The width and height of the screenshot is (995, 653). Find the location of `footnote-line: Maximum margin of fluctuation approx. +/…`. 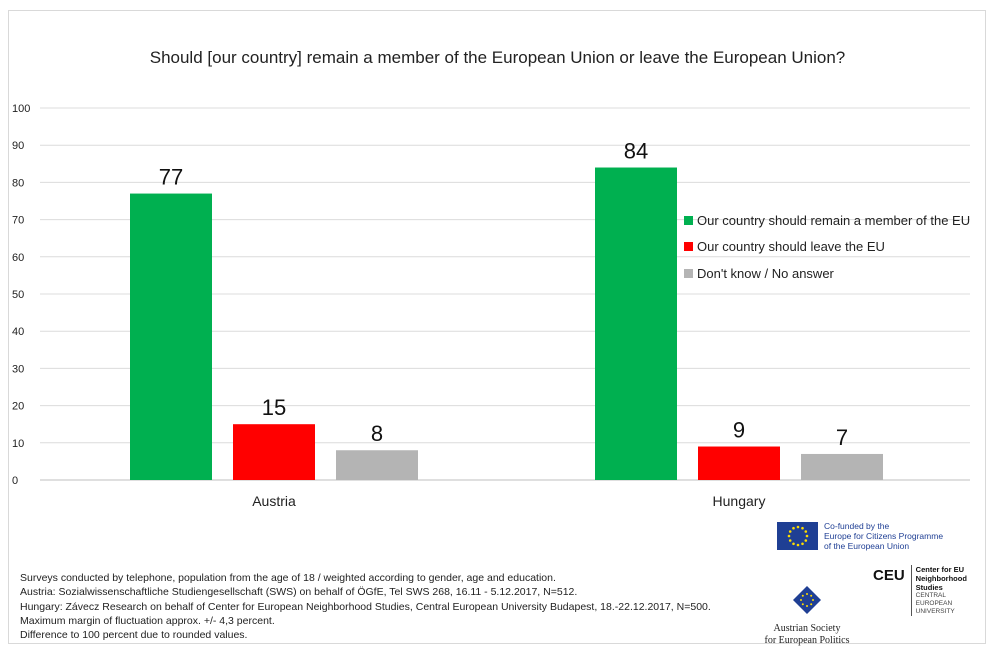

footnote-line: Maximum margin of fluctuation approx. +/… is located at coordinates (147, 620).